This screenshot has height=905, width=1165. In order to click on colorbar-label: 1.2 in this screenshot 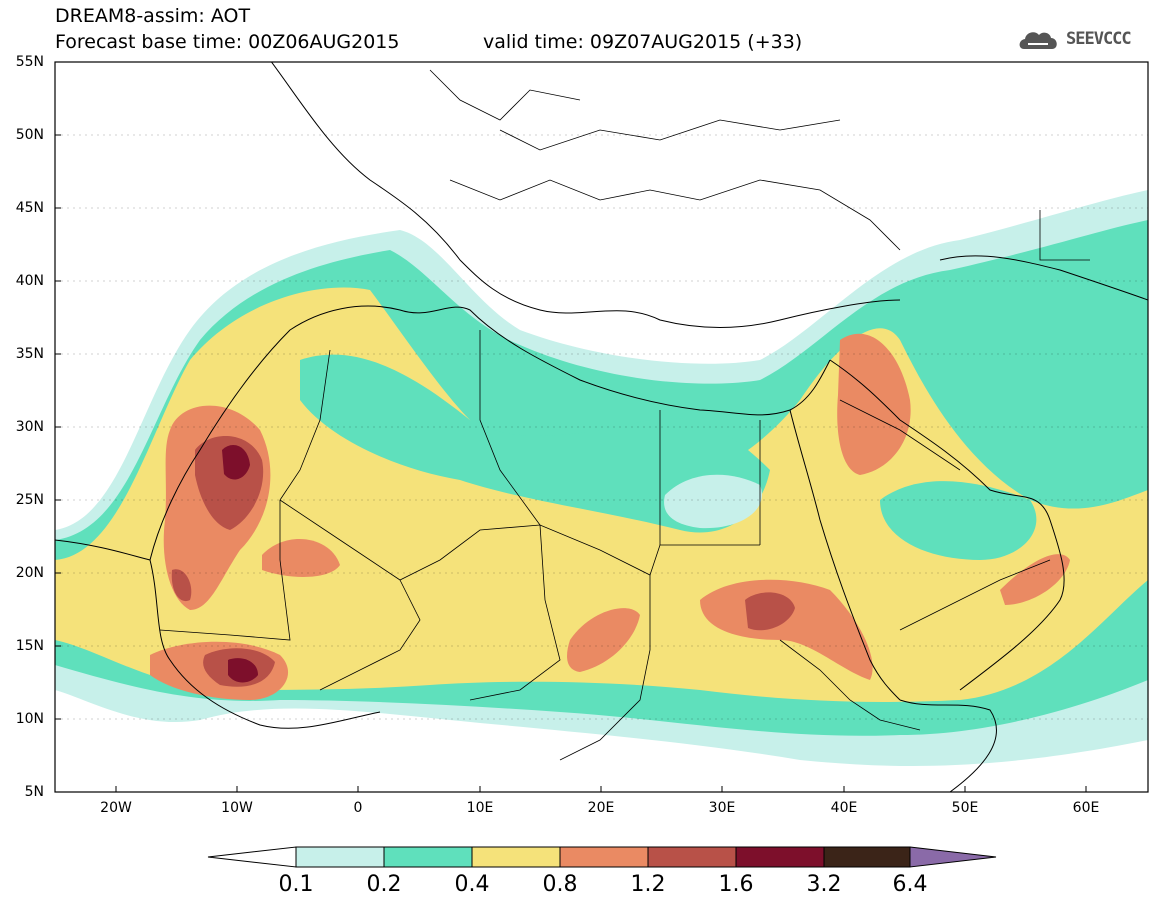, I will do `click(648, 884)`.